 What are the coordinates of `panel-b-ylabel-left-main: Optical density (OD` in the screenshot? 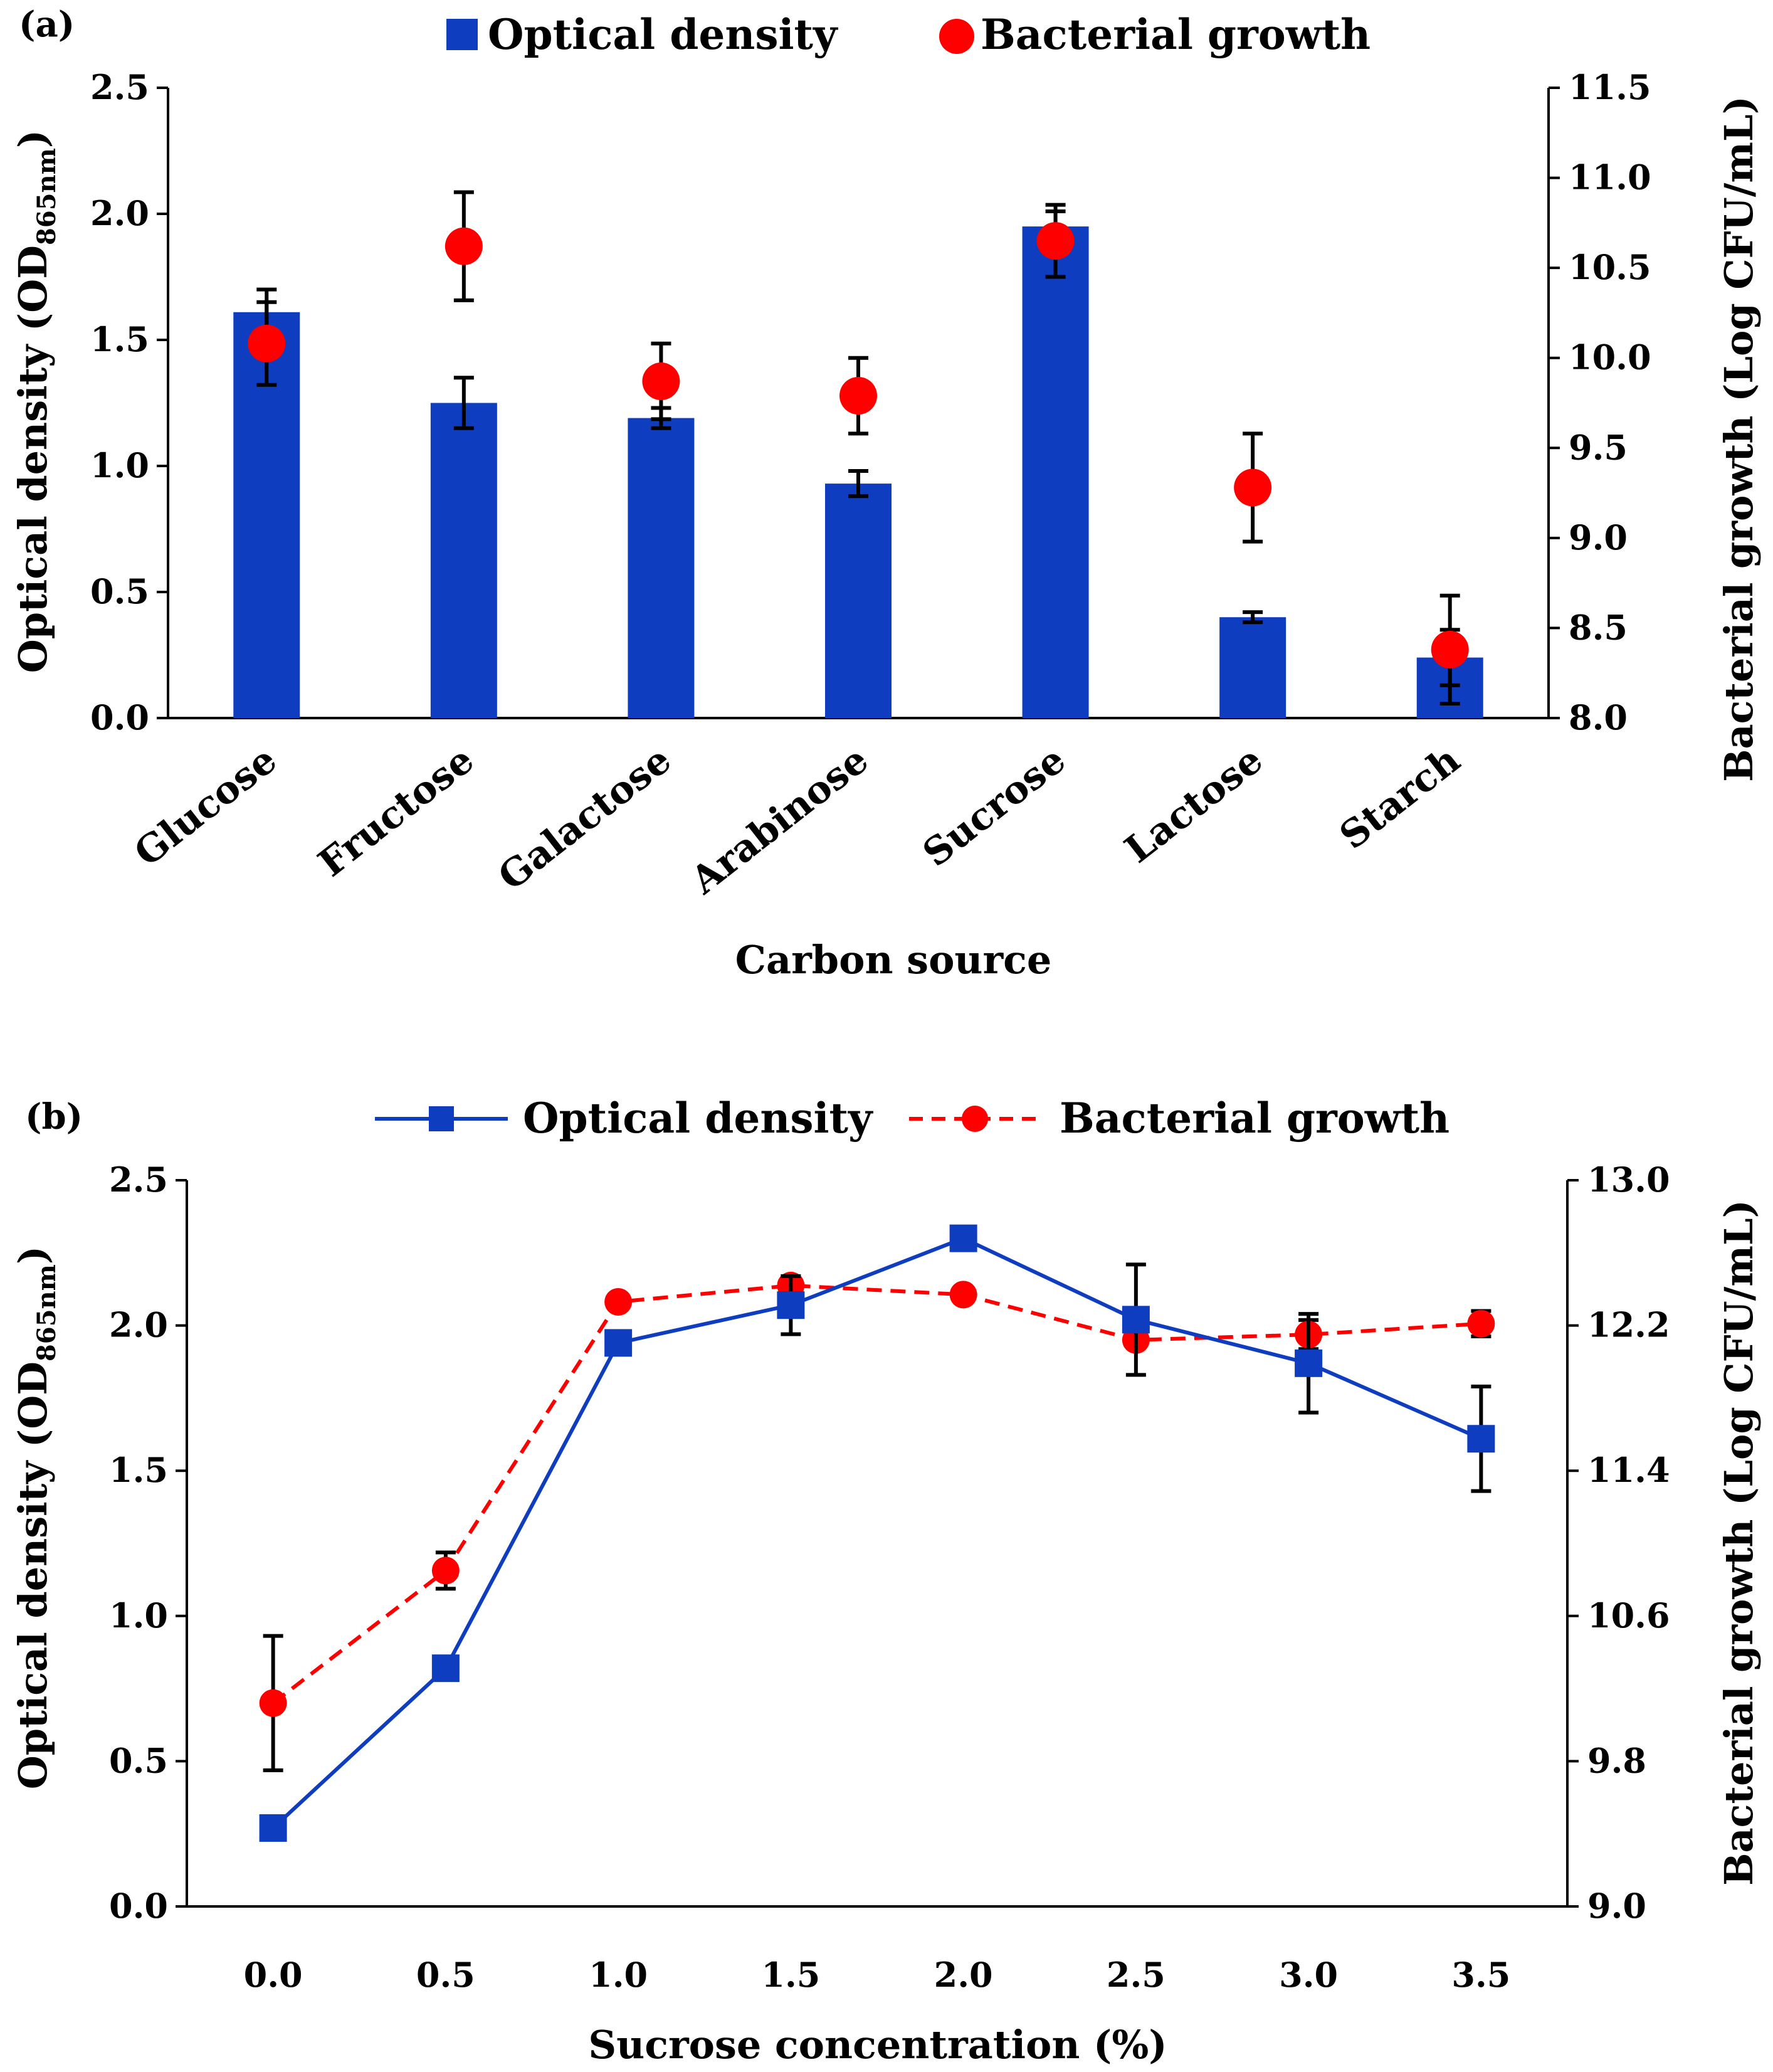 It's located at (33, 1575).